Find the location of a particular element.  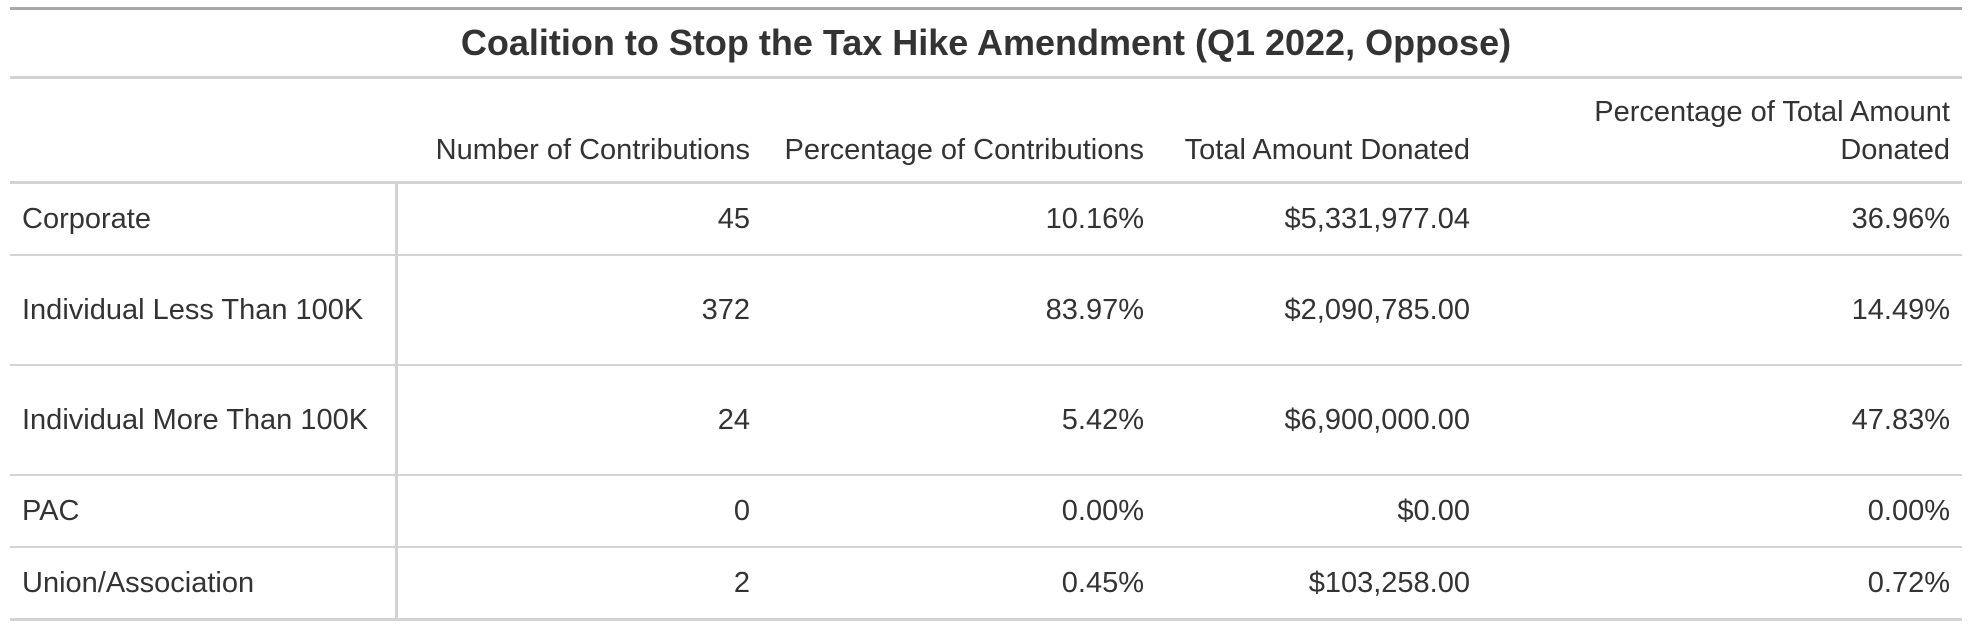

cell-amount: $0.00 is located at coordinates (1319, 511).